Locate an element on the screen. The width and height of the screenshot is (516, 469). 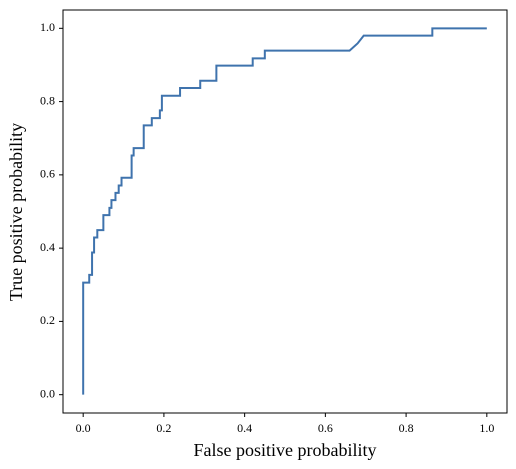
x-tick-label: 0.8 is located at coordinates (406, 428).